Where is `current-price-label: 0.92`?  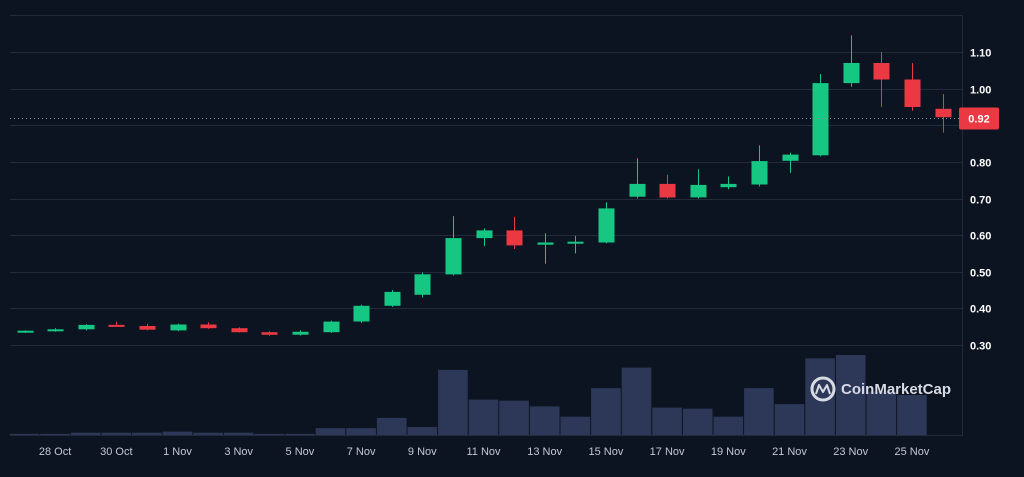 current-price-label: 0.92 is located at coordinates (978, 120).